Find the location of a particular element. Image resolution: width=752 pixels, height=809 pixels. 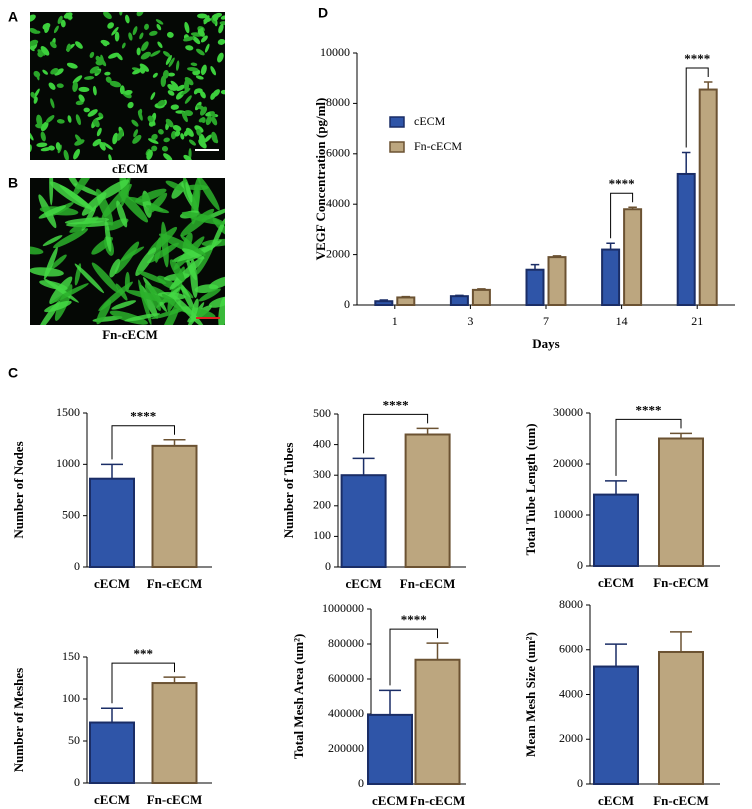

legend-swatch is located at coordinates (397, 122).